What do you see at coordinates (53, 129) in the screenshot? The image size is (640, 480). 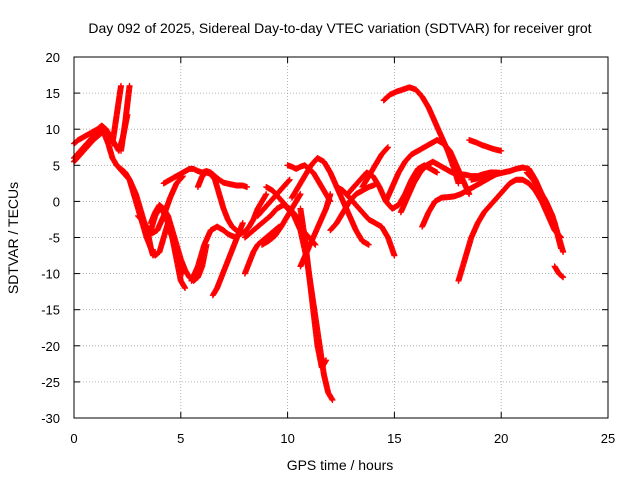 I see `y-tick-label: 10` at bounding box center [53, 129].